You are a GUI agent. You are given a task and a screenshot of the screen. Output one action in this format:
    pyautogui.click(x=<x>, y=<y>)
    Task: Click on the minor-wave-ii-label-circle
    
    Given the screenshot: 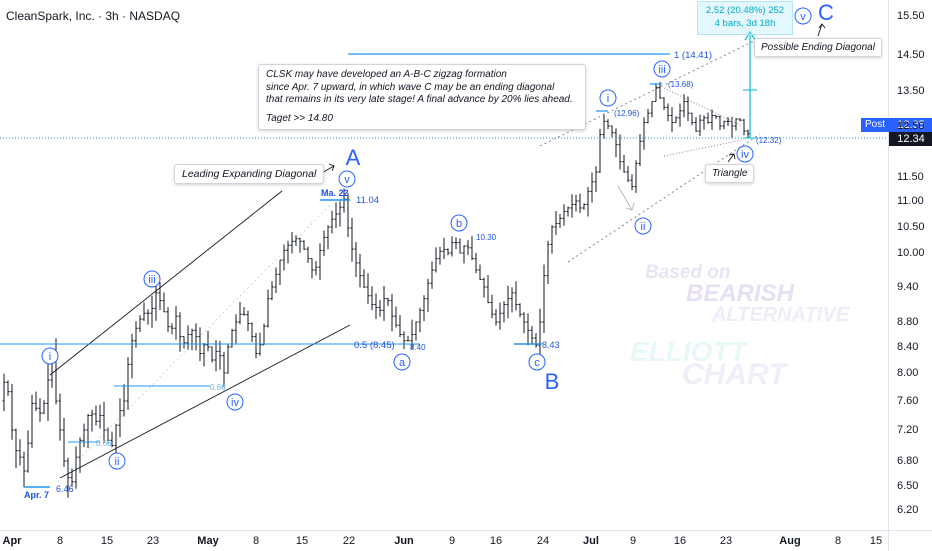 What is the action you would take?
    pyautogui.click(x=643, y=226)
    